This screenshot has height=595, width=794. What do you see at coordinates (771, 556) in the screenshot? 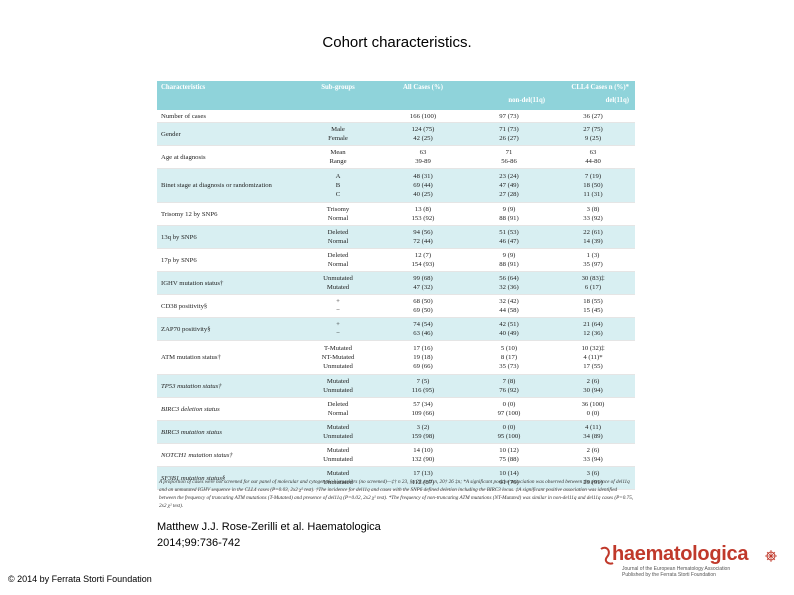
I see `logo-emblem-icon` at bounding box center [771, 556].